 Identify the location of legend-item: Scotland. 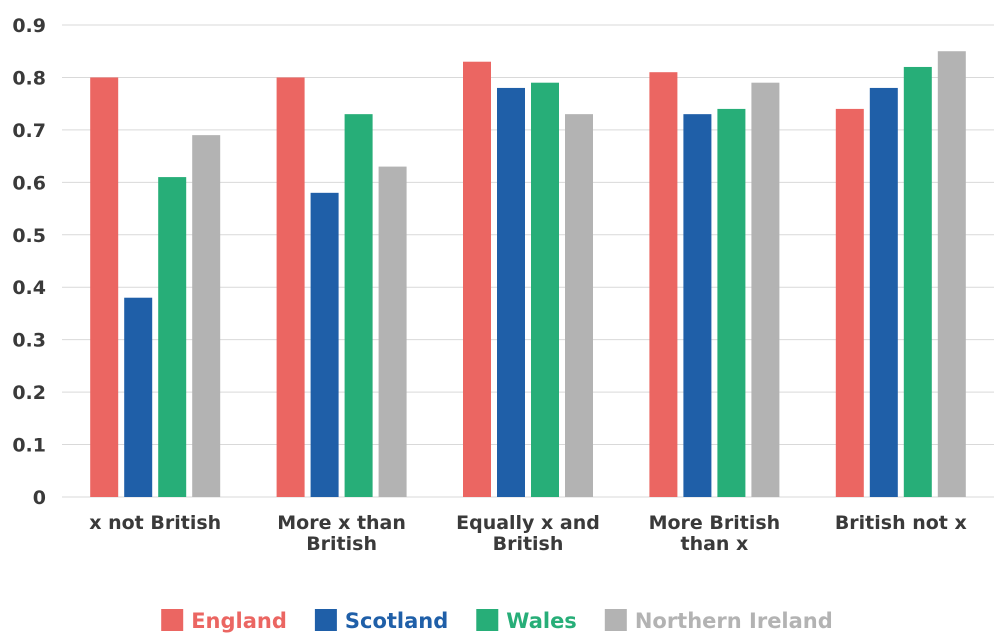
(381, 621).